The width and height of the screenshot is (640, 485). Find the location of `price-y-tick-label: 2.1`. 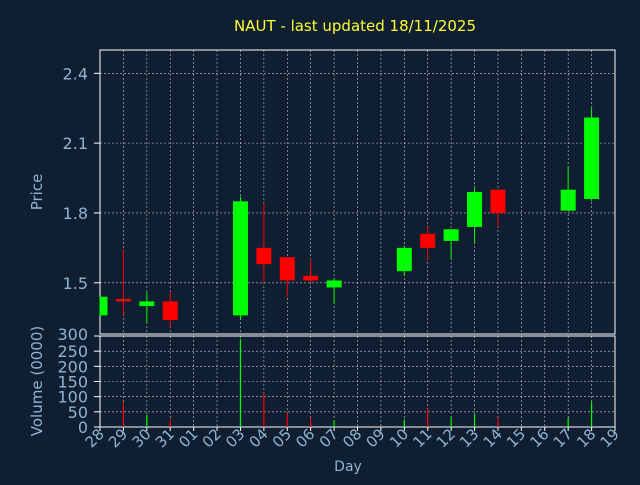

price-y-tick-label: 2.1 is located at coordinates (75, 143).